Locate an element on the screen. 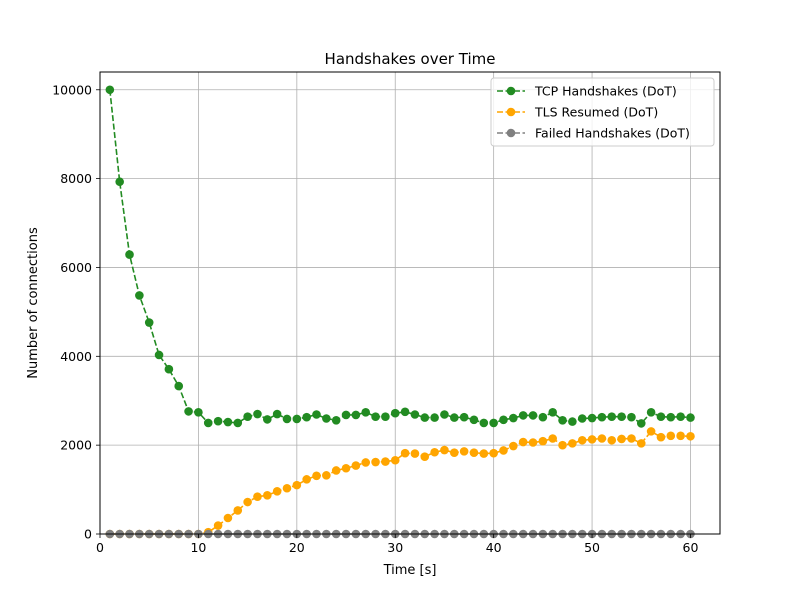 Image resolution: width=800 pixels, height=600 pixels. chart-title: Handshakes over Time is located at coordinates (410, 59).